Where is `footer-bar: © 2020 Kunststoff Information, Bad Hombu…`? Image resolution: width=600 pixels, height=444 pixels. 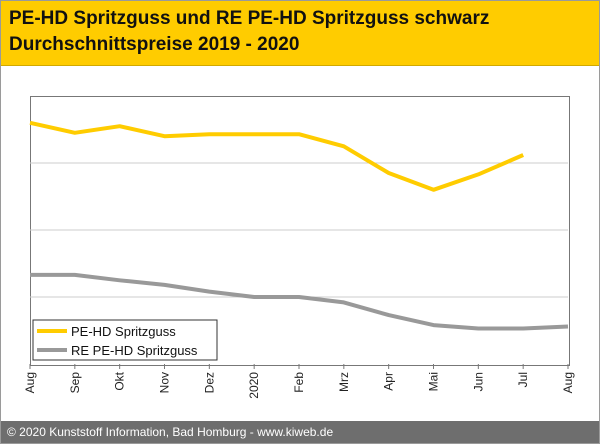 footer-bar: © 2020 Kunststoff Information, Bad Hombu… is located at coordinates (300, 432).